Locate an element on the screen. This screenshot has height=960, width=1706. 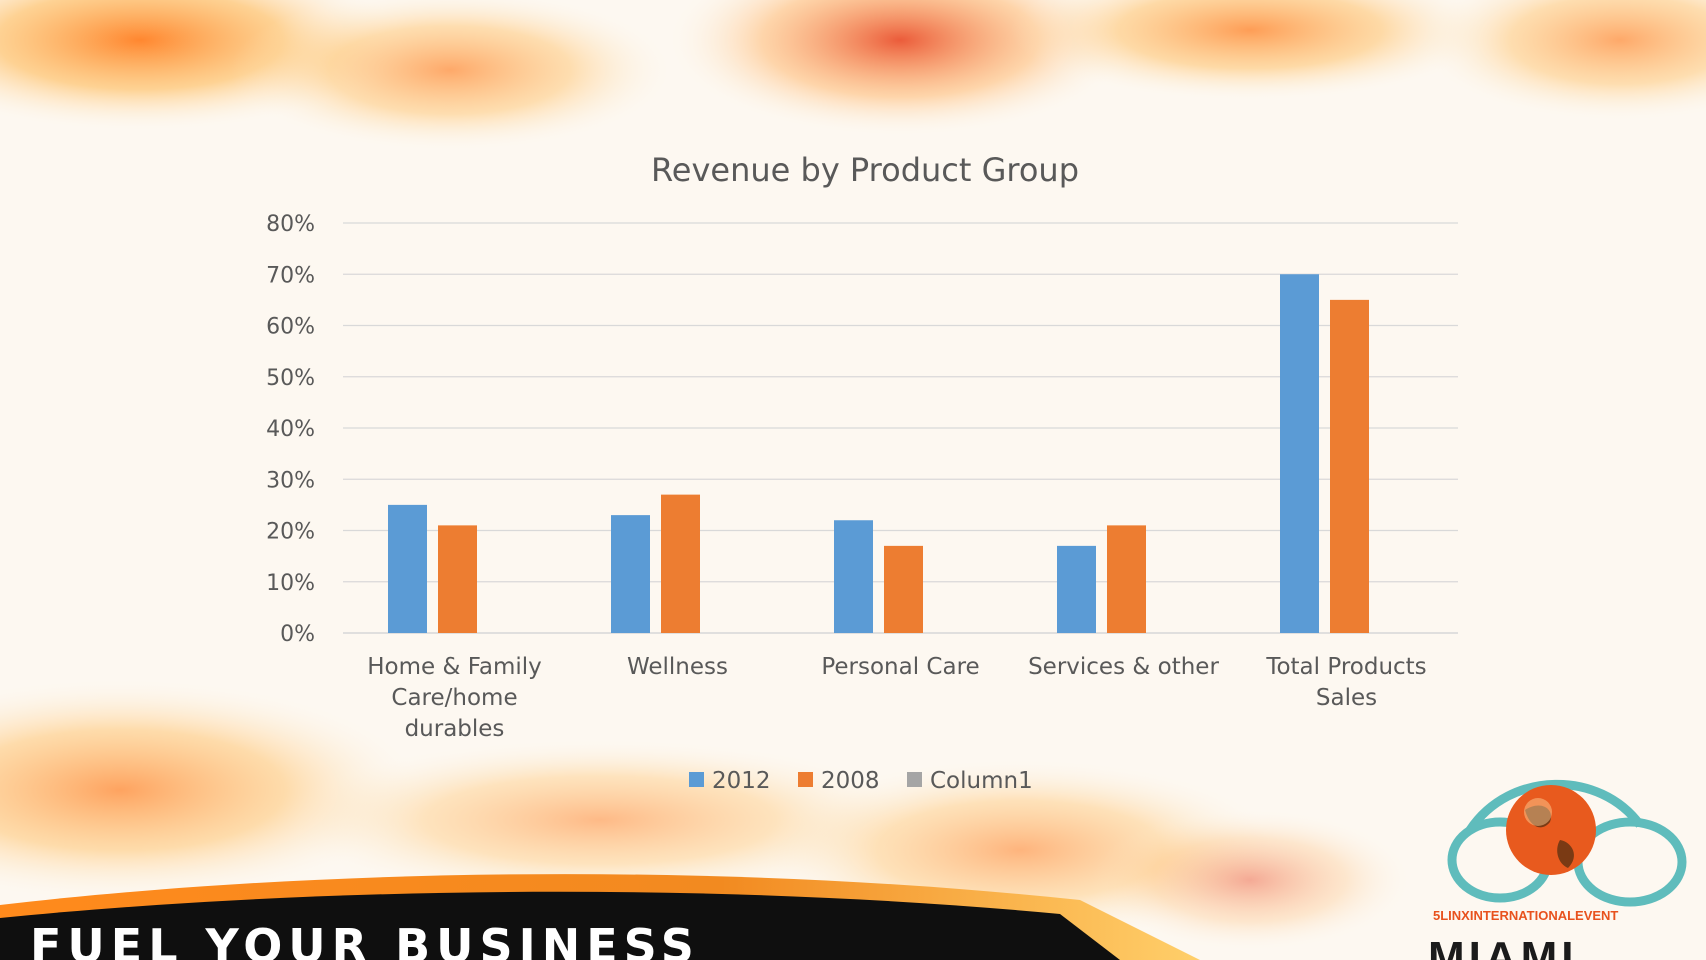
legend: 2012 2008 Column1 is located at coordinates (861, 781).